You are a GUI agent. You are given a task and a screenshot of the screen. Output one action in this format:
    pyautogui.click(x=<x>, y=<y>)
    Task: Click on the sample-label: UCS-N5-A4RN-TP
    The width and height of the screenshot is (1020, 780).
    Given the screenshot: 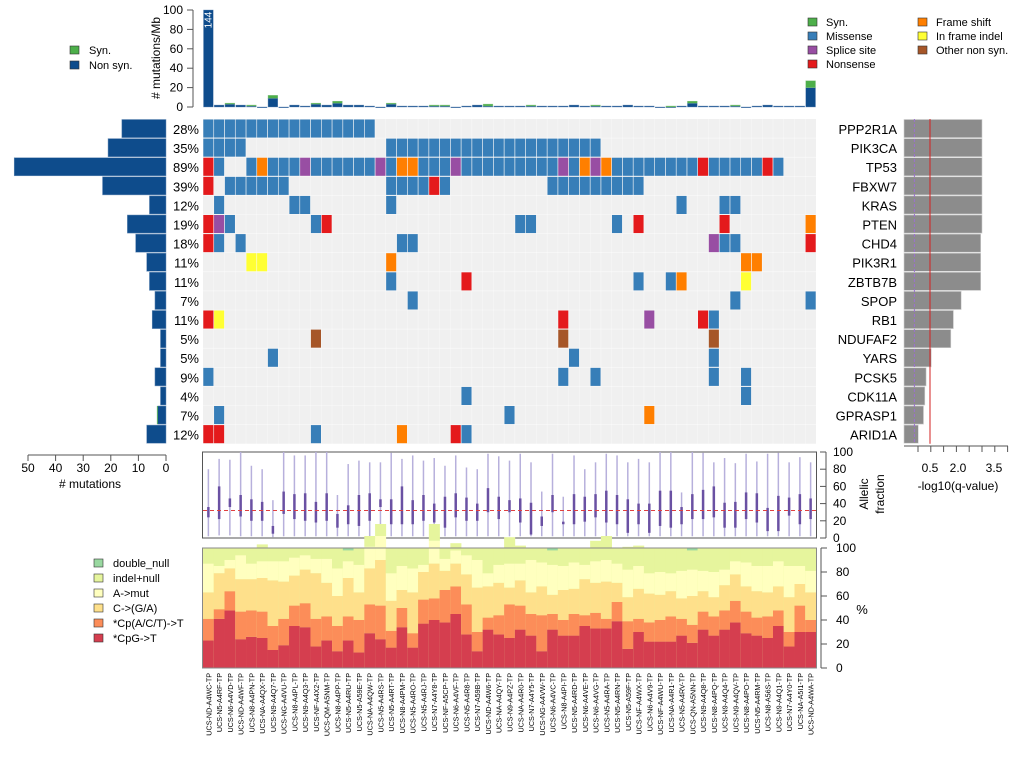 What is the action you would take?
    pyautogui.click(x=617, y=703)
    